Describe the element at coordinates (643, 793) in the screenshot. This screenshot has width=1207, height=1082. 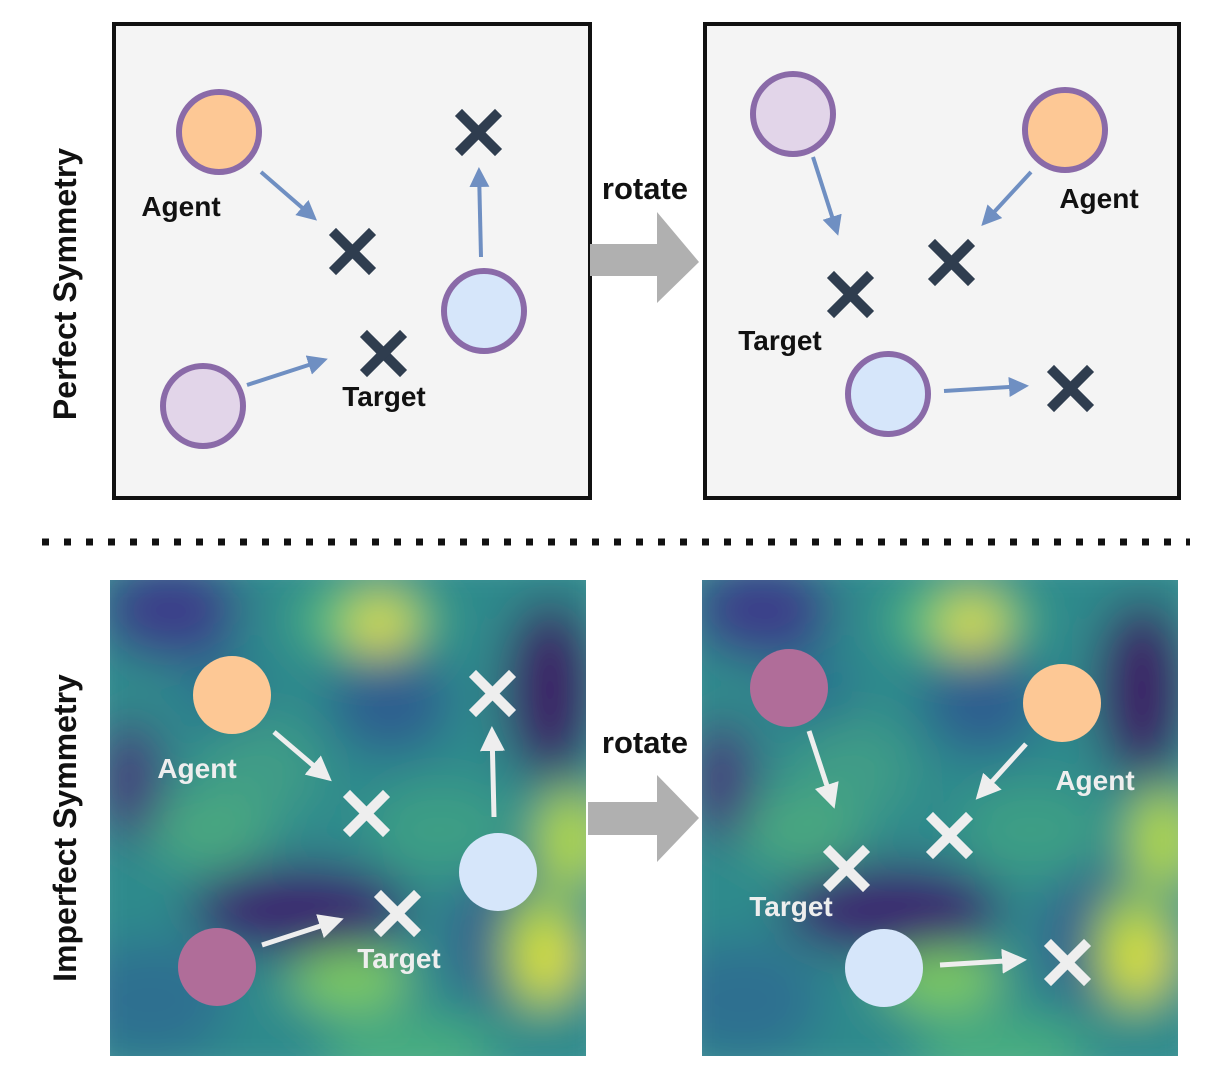
I see `rotate-arrow-bottom: rotate` at that location.